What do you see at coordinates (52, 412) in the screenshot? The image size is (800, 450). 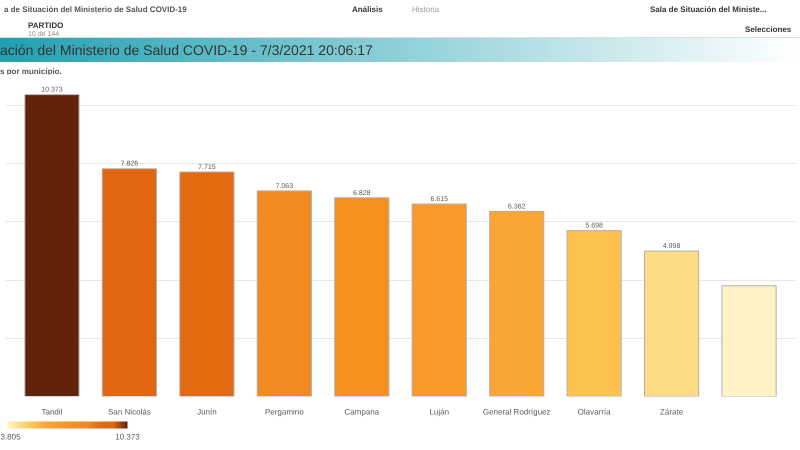 I see `x-tick-label: Tandil` at bounding box center [52, 412].